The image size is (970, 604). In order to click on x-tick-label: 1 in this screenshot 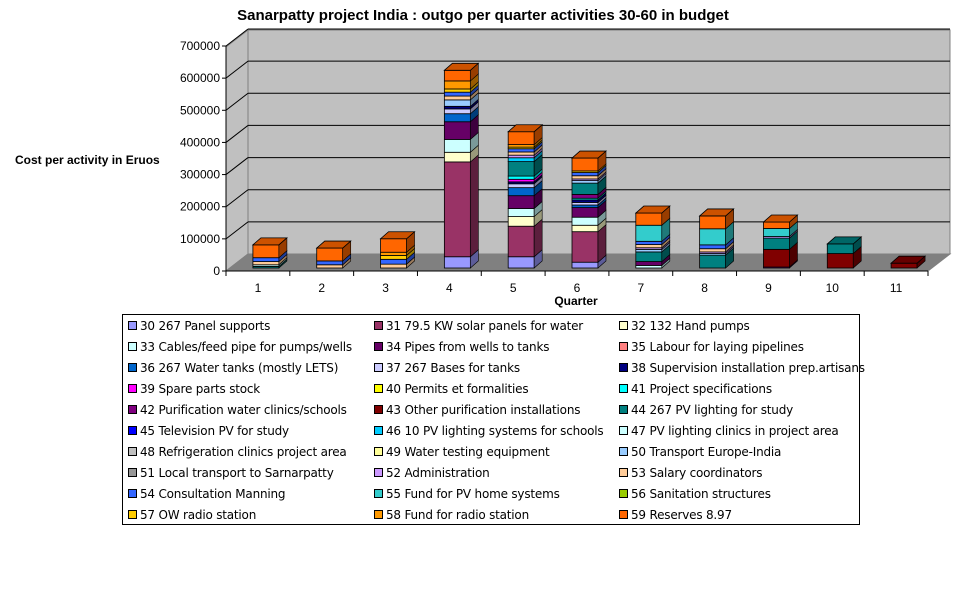, I will do `click(258, 288)`.